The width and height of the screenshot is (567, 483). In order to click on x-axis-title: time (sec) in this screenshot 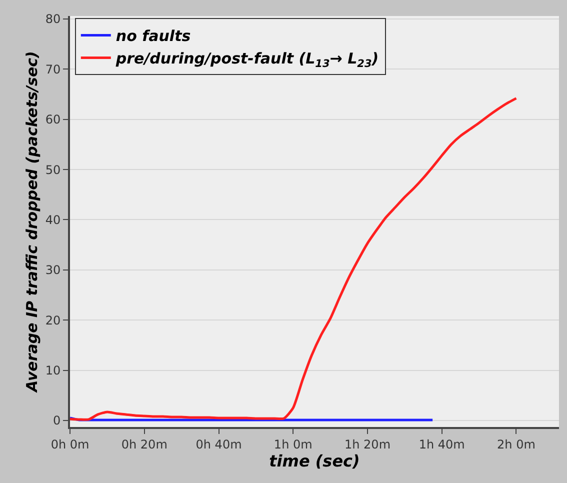, I will do `click(314, 460)`.